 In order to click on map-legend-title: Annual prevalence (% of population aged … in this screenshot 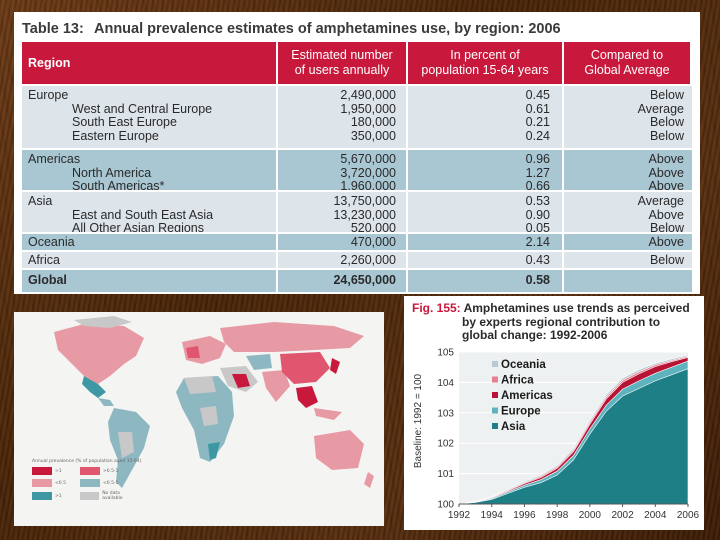, I will do `click(87, 461)`.